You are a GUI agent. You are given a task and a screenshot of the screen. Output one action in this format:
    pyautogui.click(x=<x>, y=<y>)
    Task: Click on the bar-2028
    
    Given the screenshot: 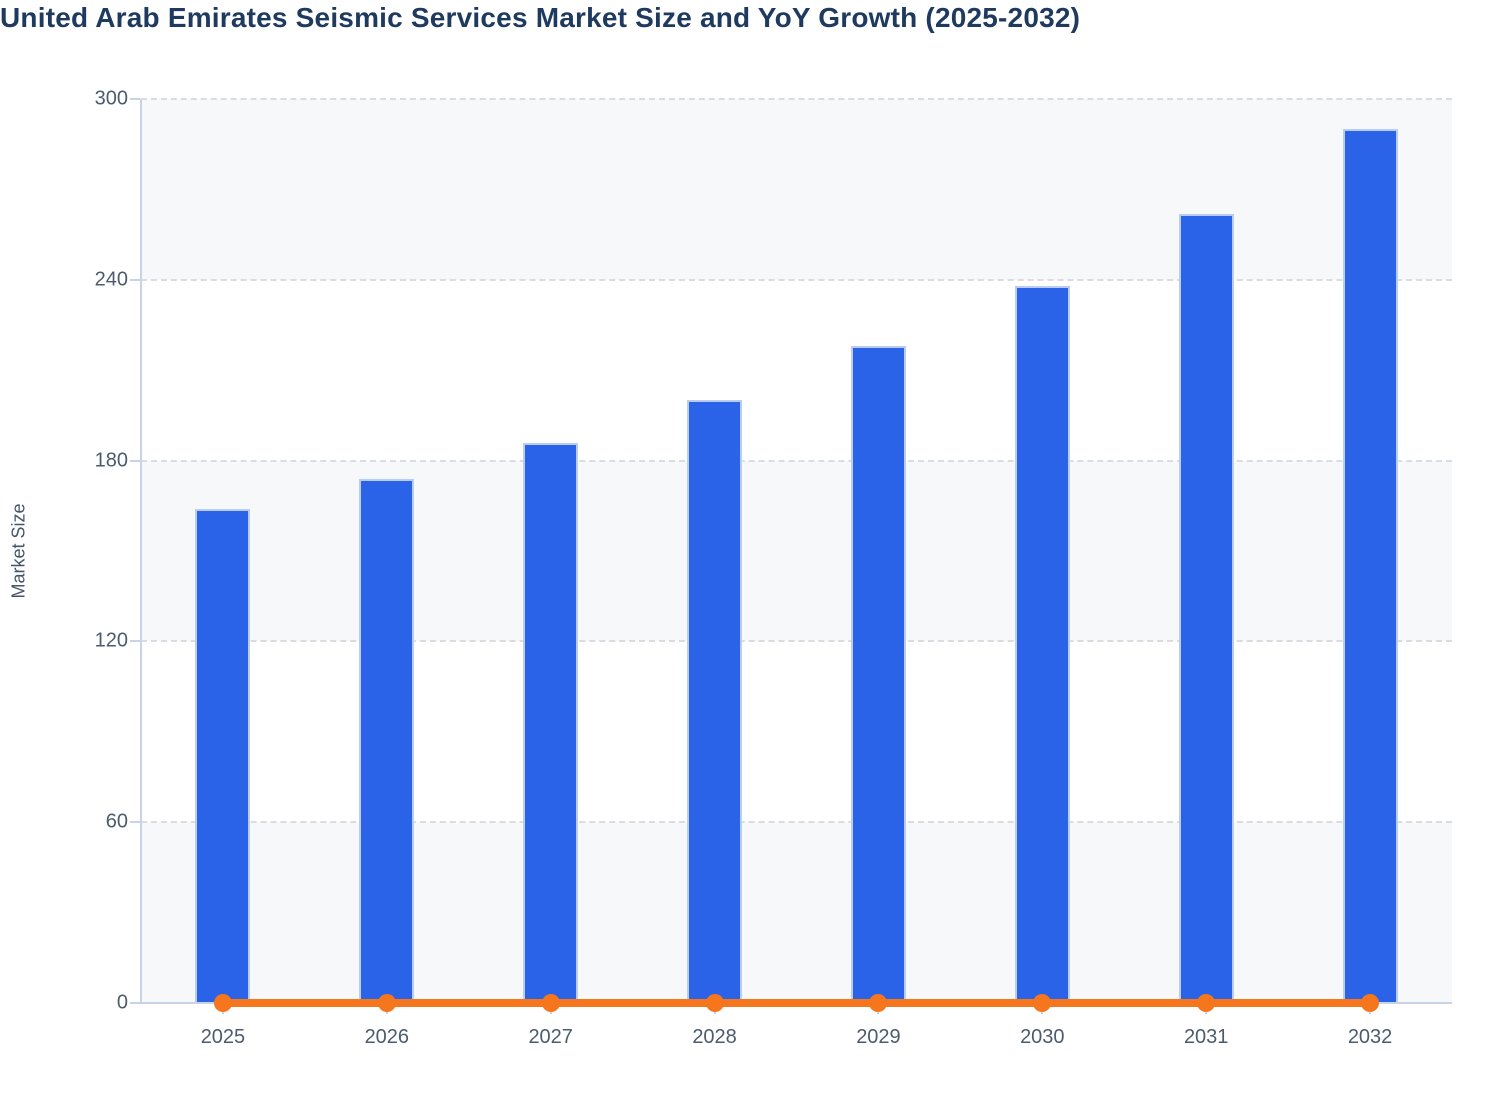 What is the action you would take?
    pyautogui.click(x=715, y=701)
    